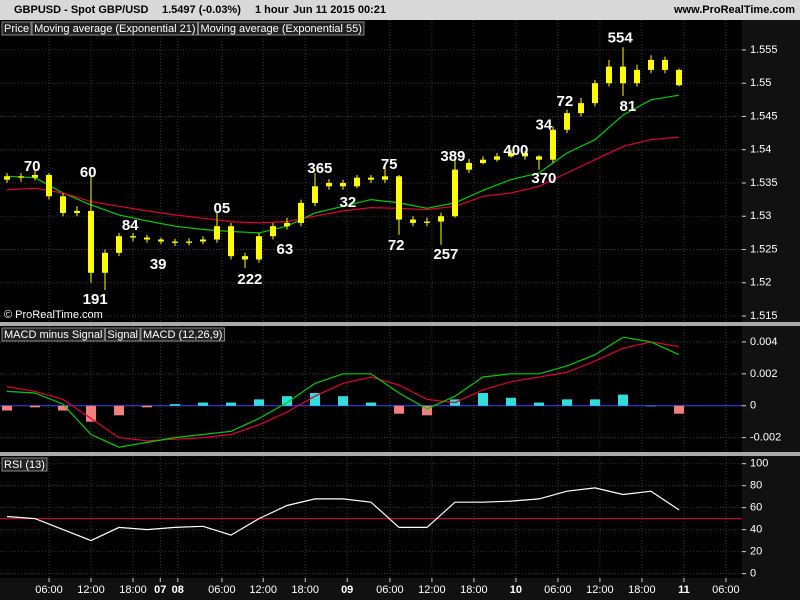 The width and height of the screenshot is (800, 600). What do you see at coordinates (158, 264) in the screenshot?
I see `annotation: 39` at bounding box center [158, 264].